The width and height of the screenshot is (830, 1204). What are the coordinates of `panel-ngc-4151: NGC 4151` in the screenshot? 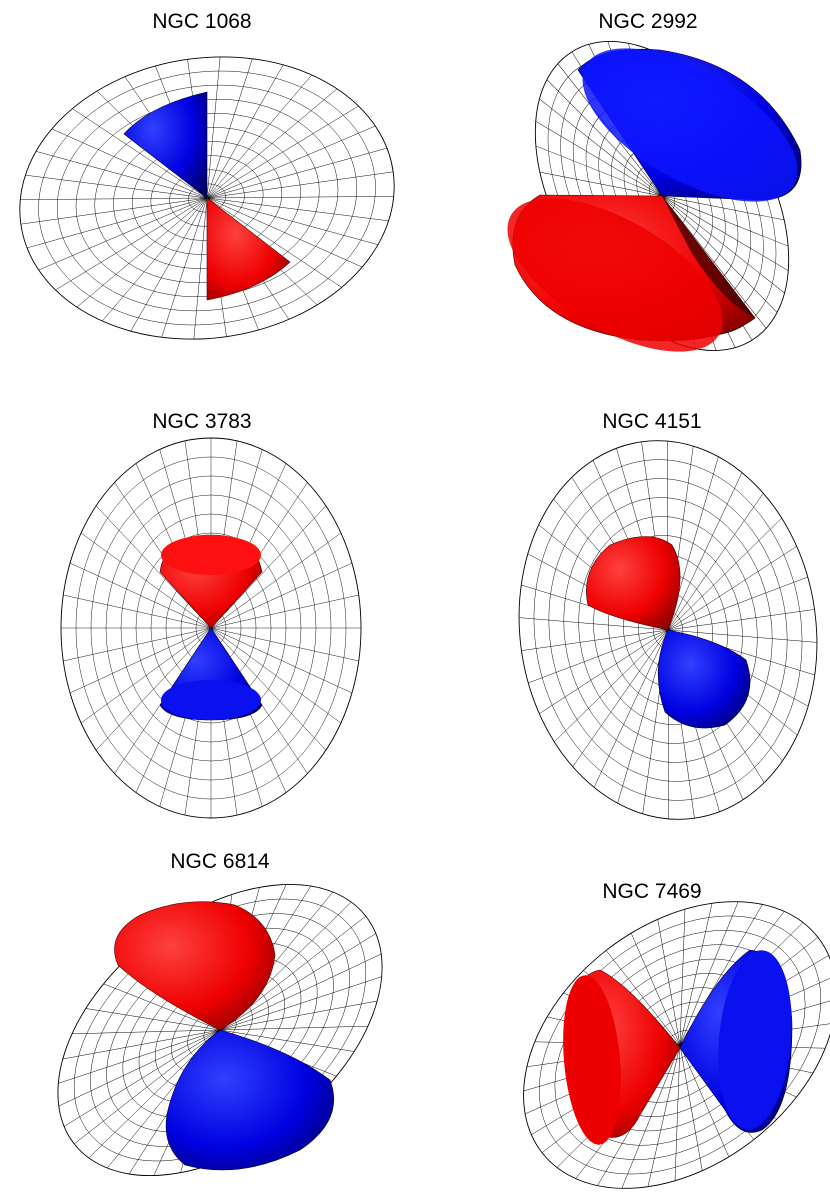 It's located at (668, 615).